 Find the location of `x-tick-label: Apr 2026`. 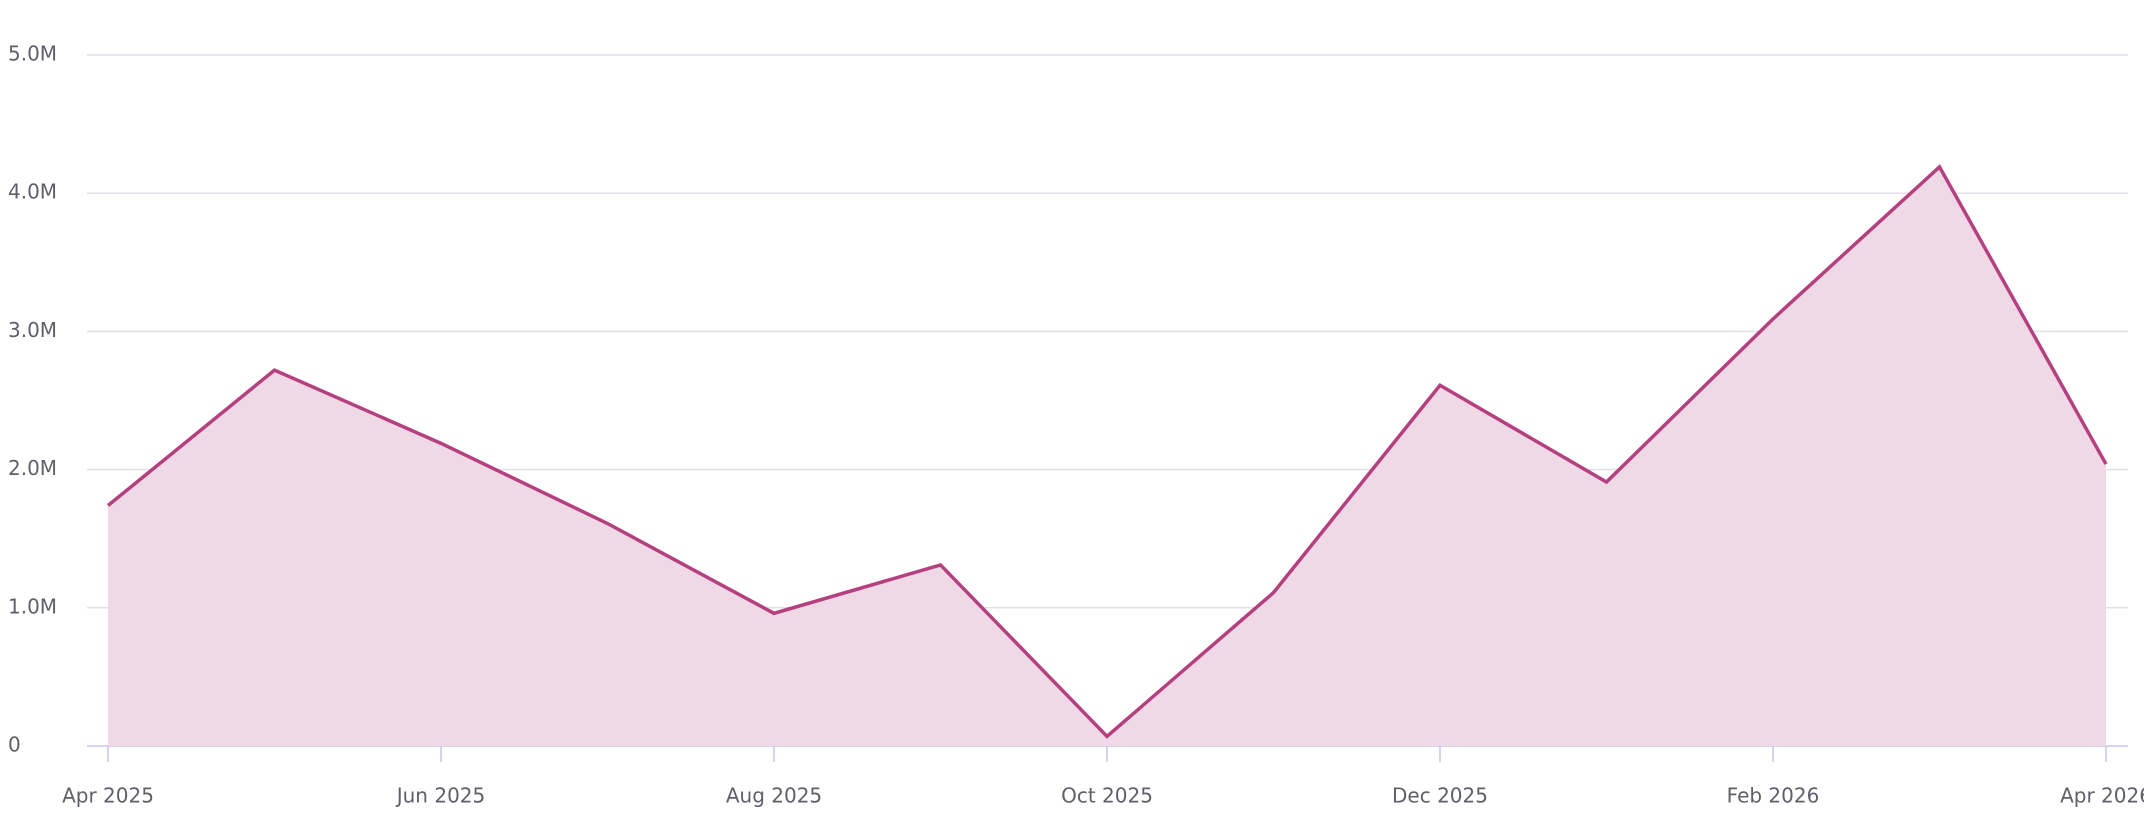

x-tick-label: Apr 2026 is located at coordinates (2102, 796).